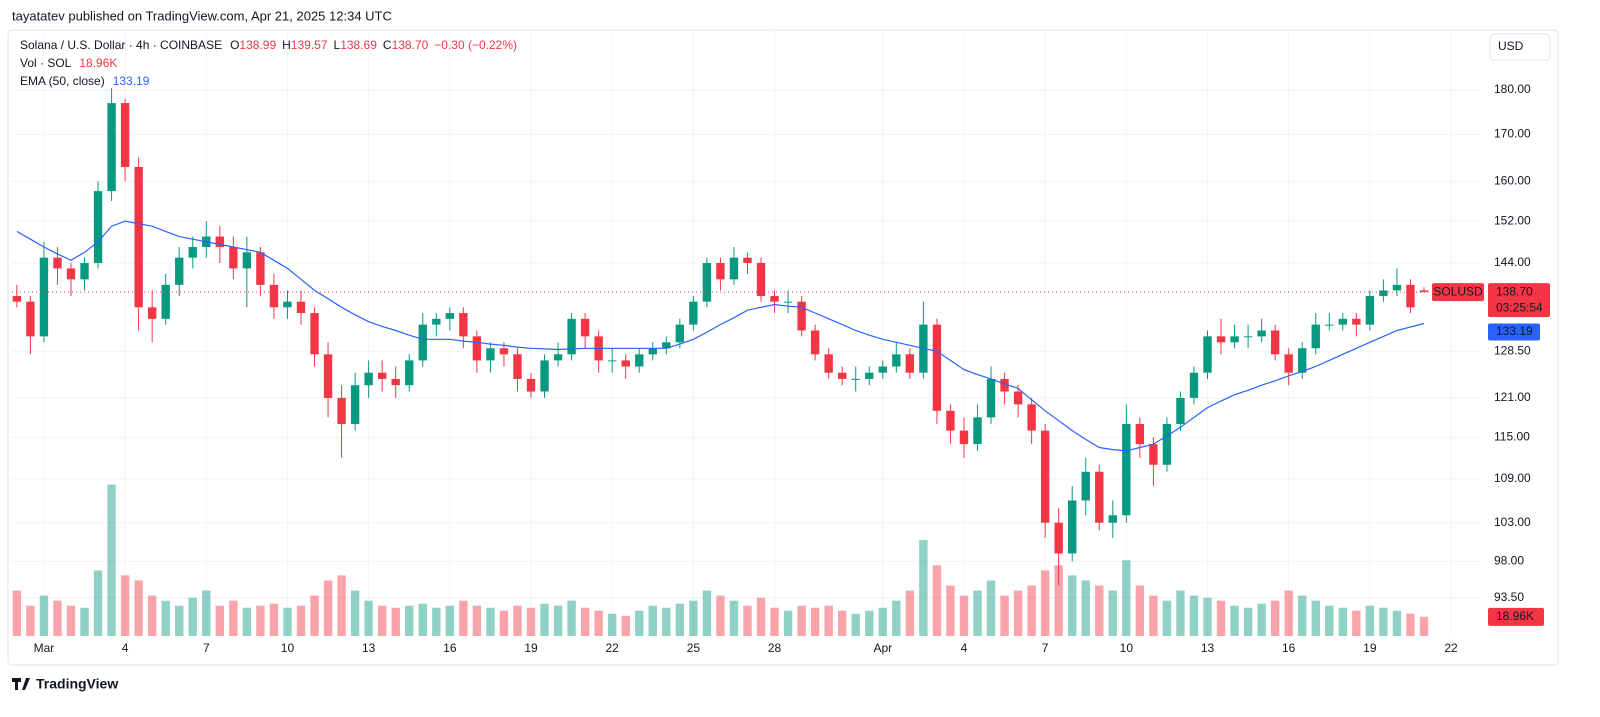 The width and height of the screenshot is (1600, 717). Describe the element at coordinates (1515, 616) in the screenshot. I see `volume-tag-text: 18.96K` at that location.